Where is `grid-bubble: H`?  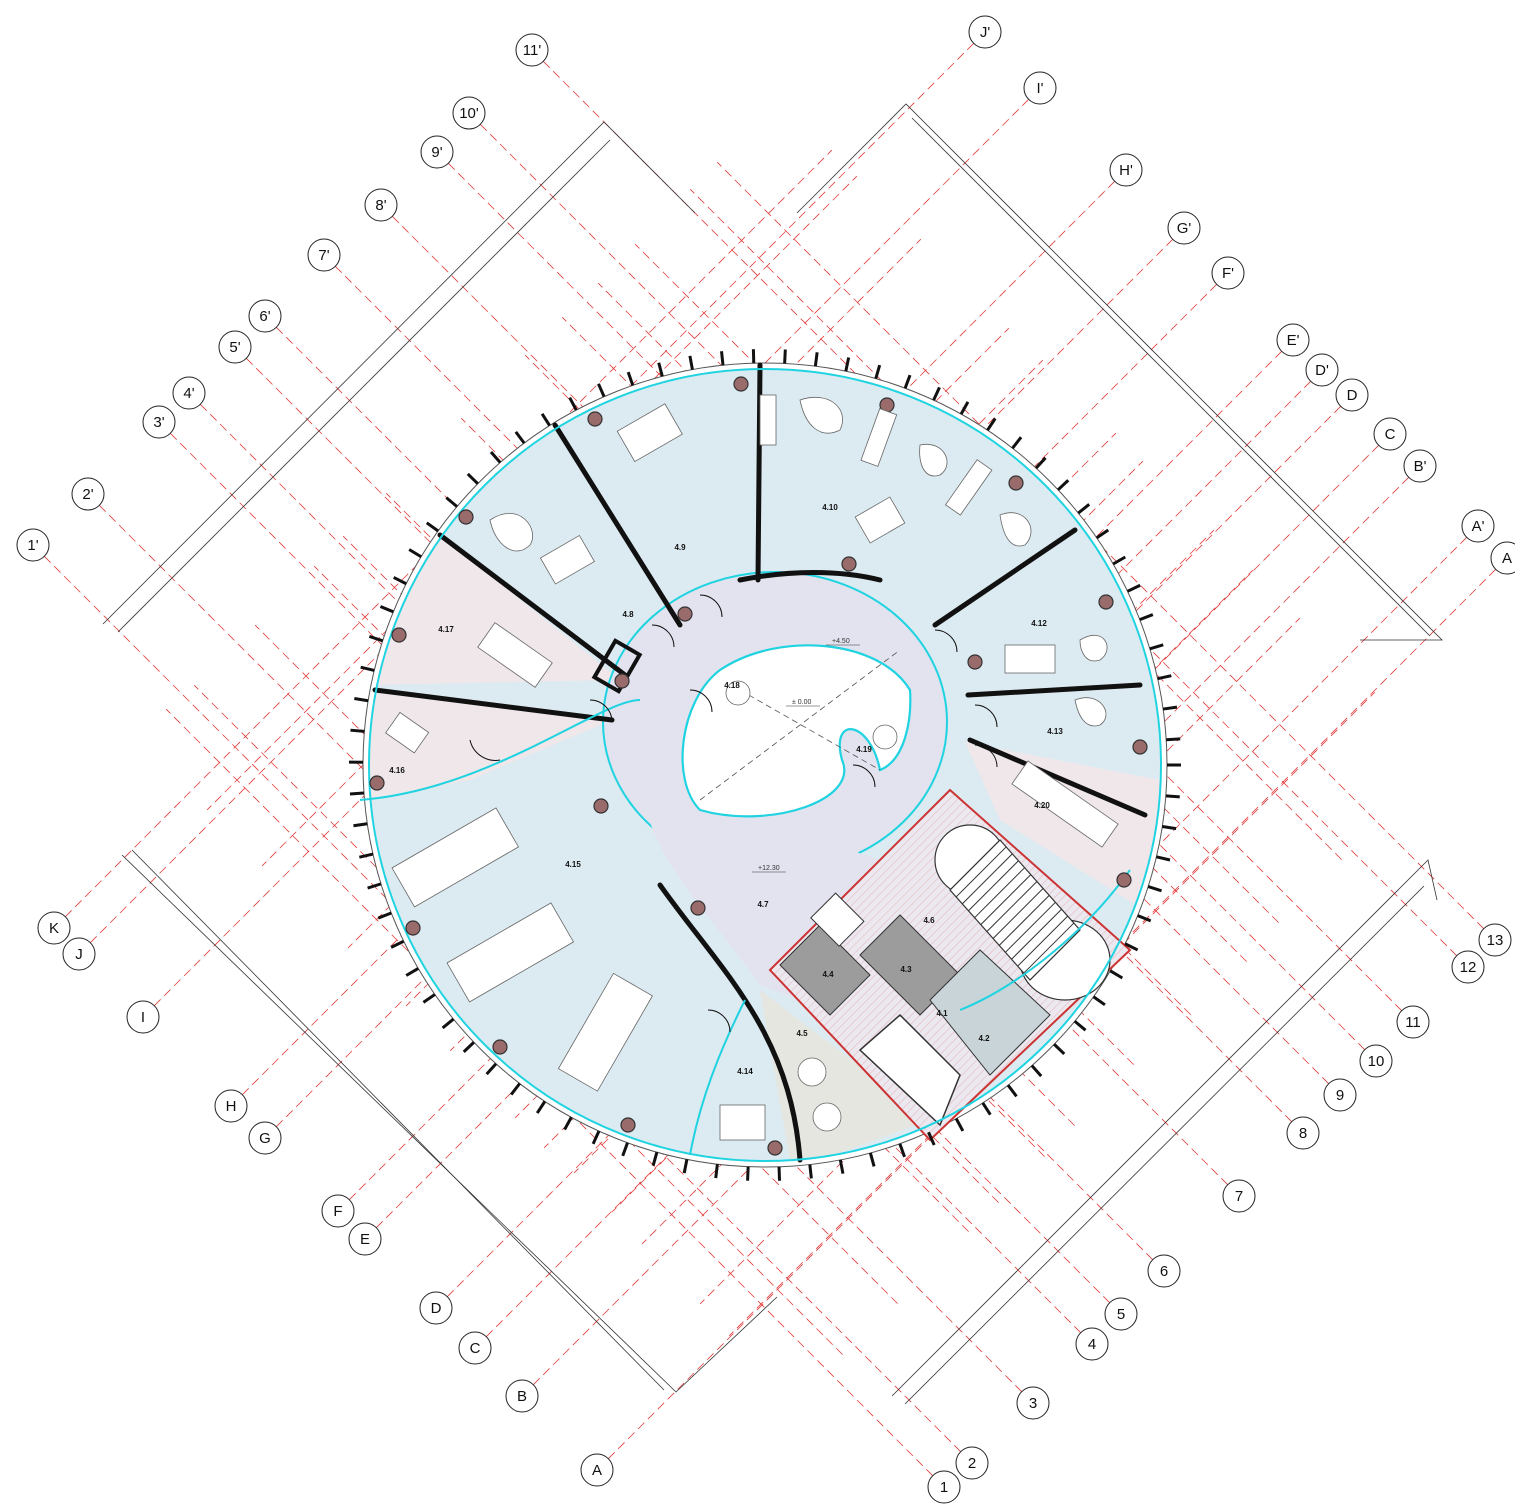 grid-bubble: H is located at coordinates (231, 1106).